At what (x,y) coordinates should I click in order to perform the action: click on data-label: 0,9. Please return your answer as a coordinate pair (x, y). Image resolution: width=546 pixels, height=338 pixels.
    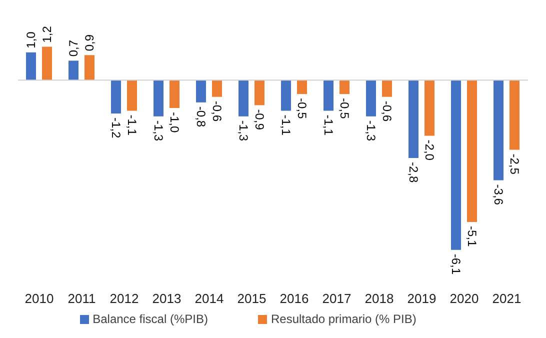
    Looking at the image, I should click on (89, 43).